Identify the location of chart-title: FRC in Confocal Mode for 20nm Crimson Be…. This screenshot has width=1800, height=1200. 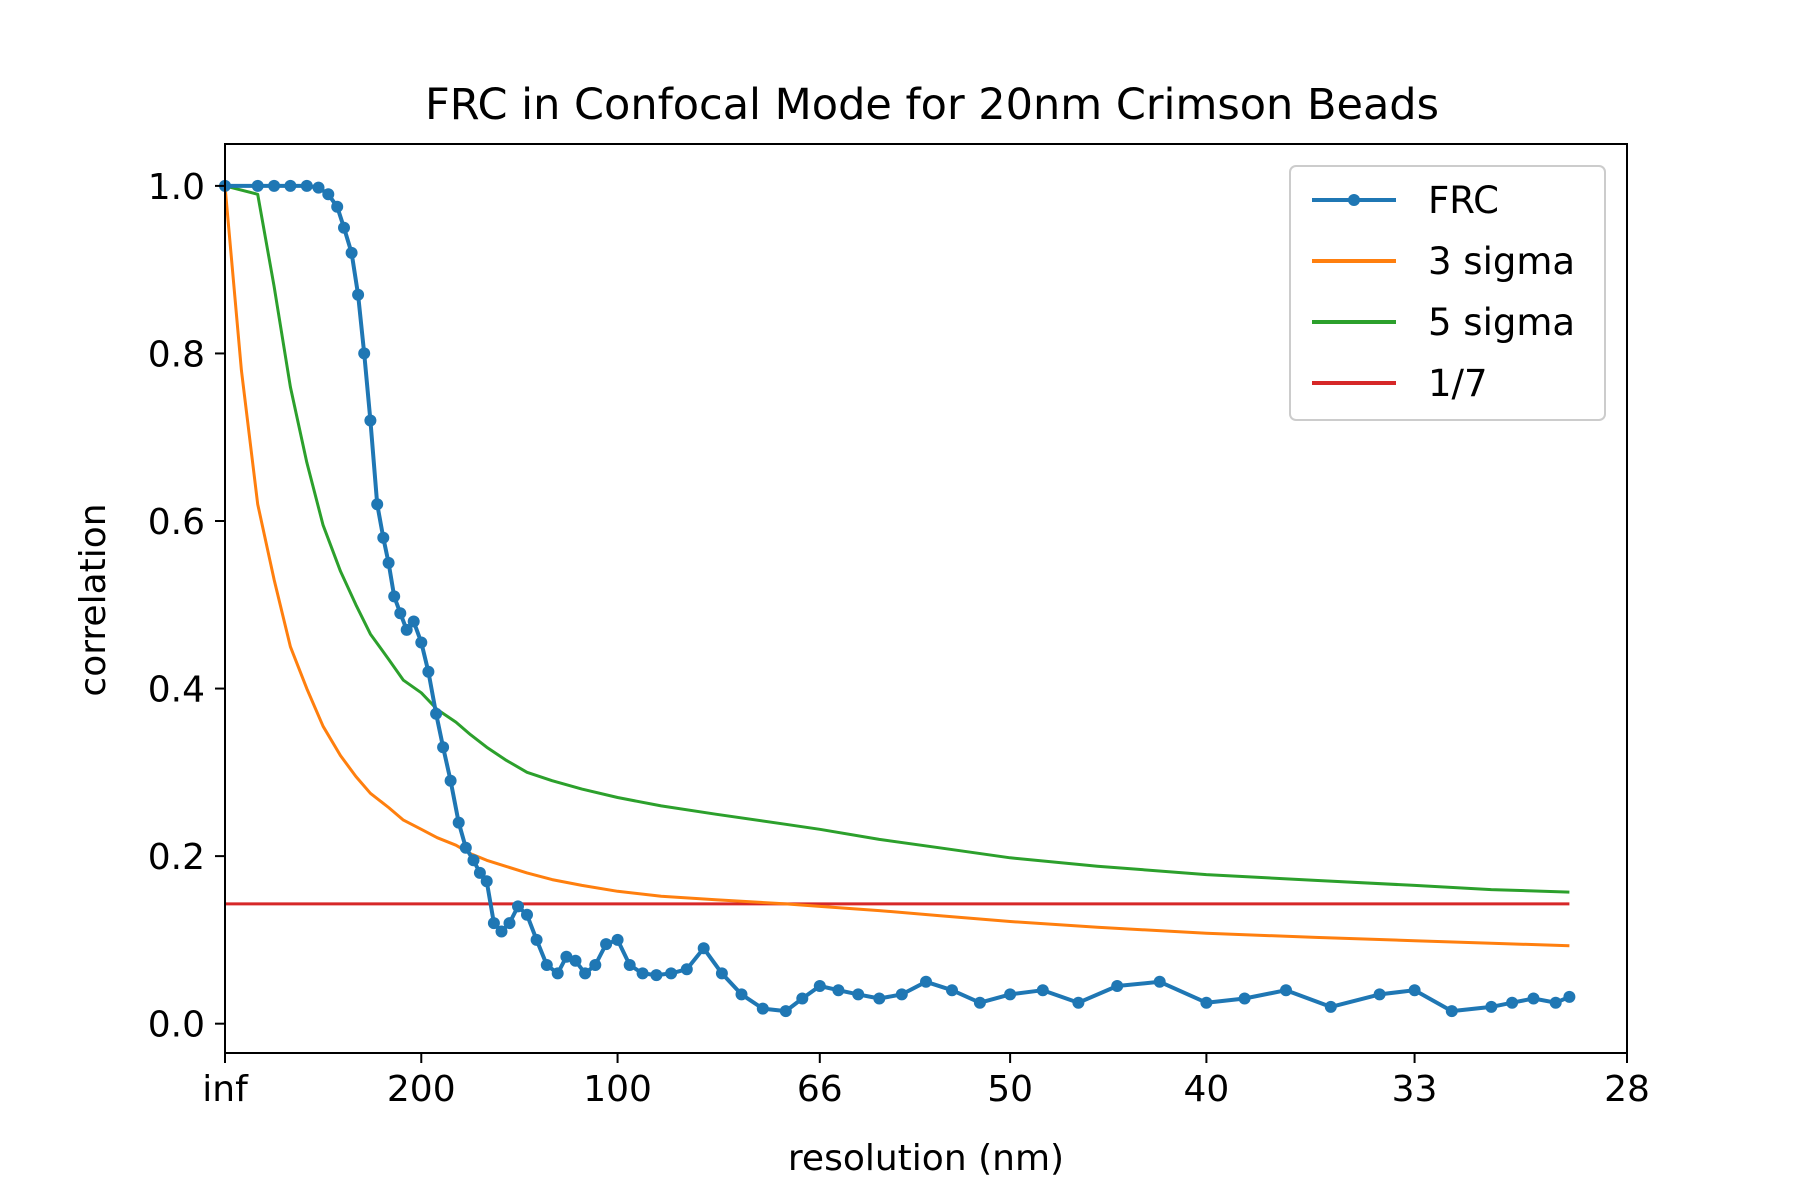
(932, 105).